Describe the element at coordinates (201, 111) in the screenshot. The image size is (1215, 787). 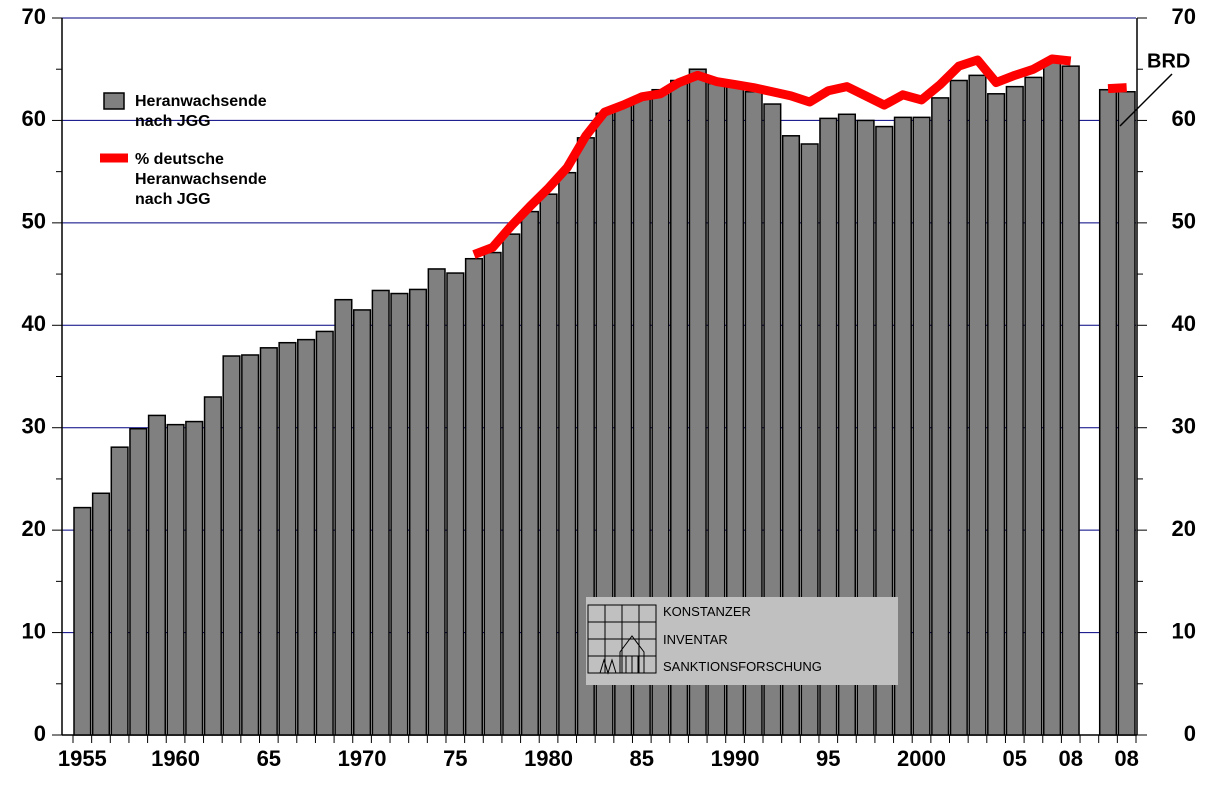
I see `legend-label: Heranwachsende nach JGG` at that location.